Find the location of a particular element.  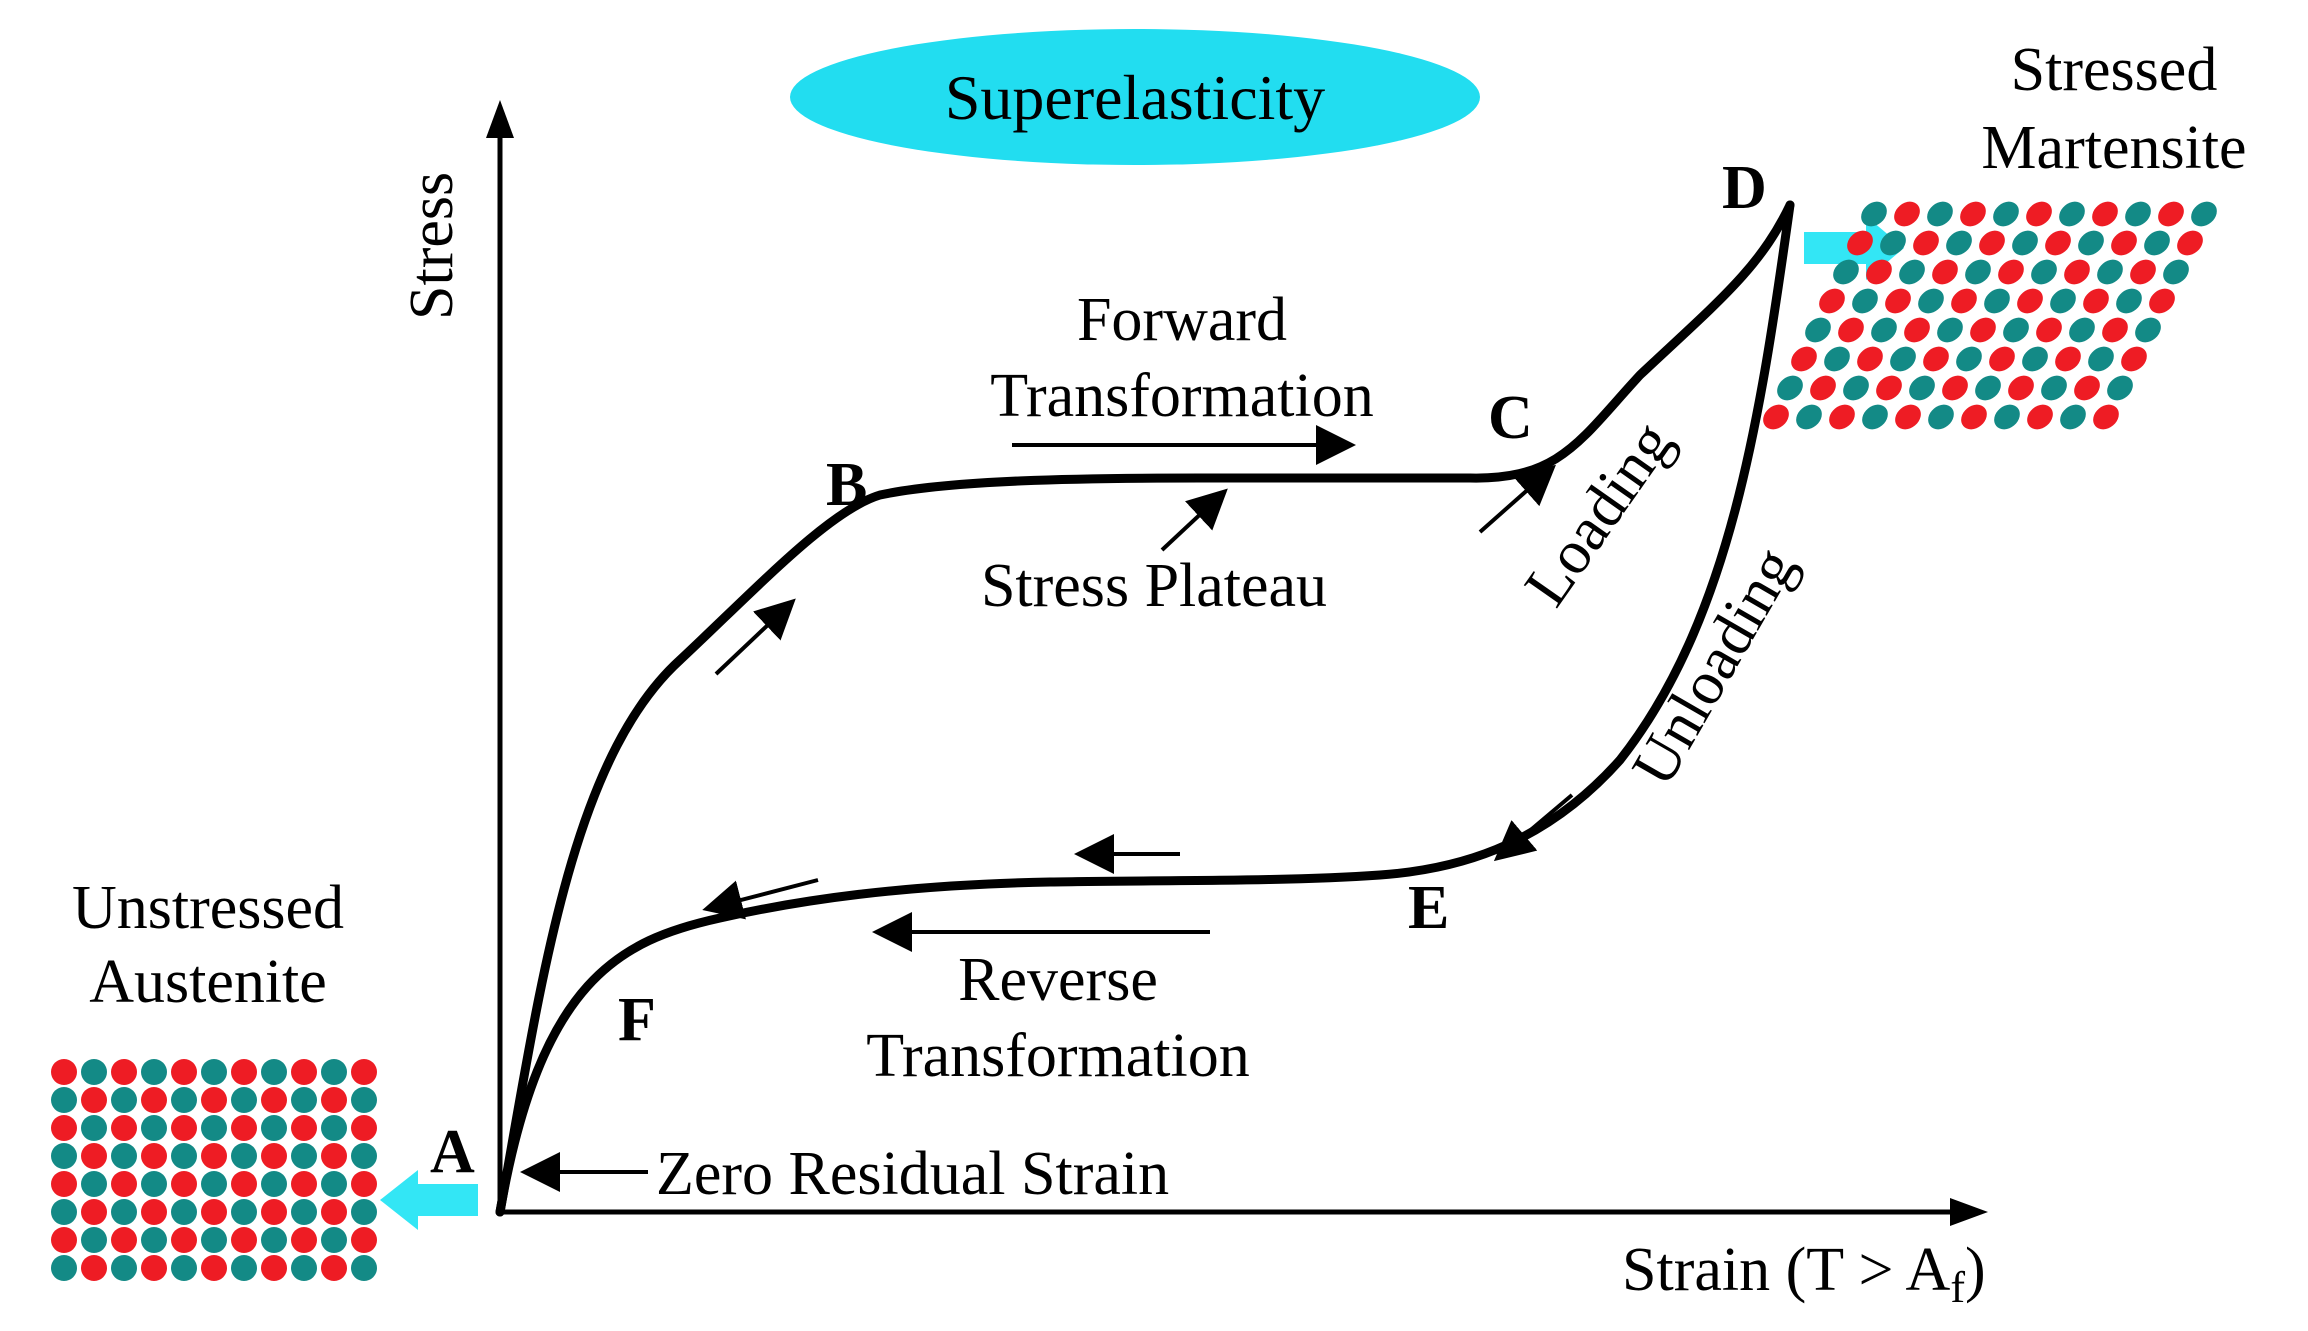

stress-plateau-label: Stress Plateau is located at coordinates (1154, 586).